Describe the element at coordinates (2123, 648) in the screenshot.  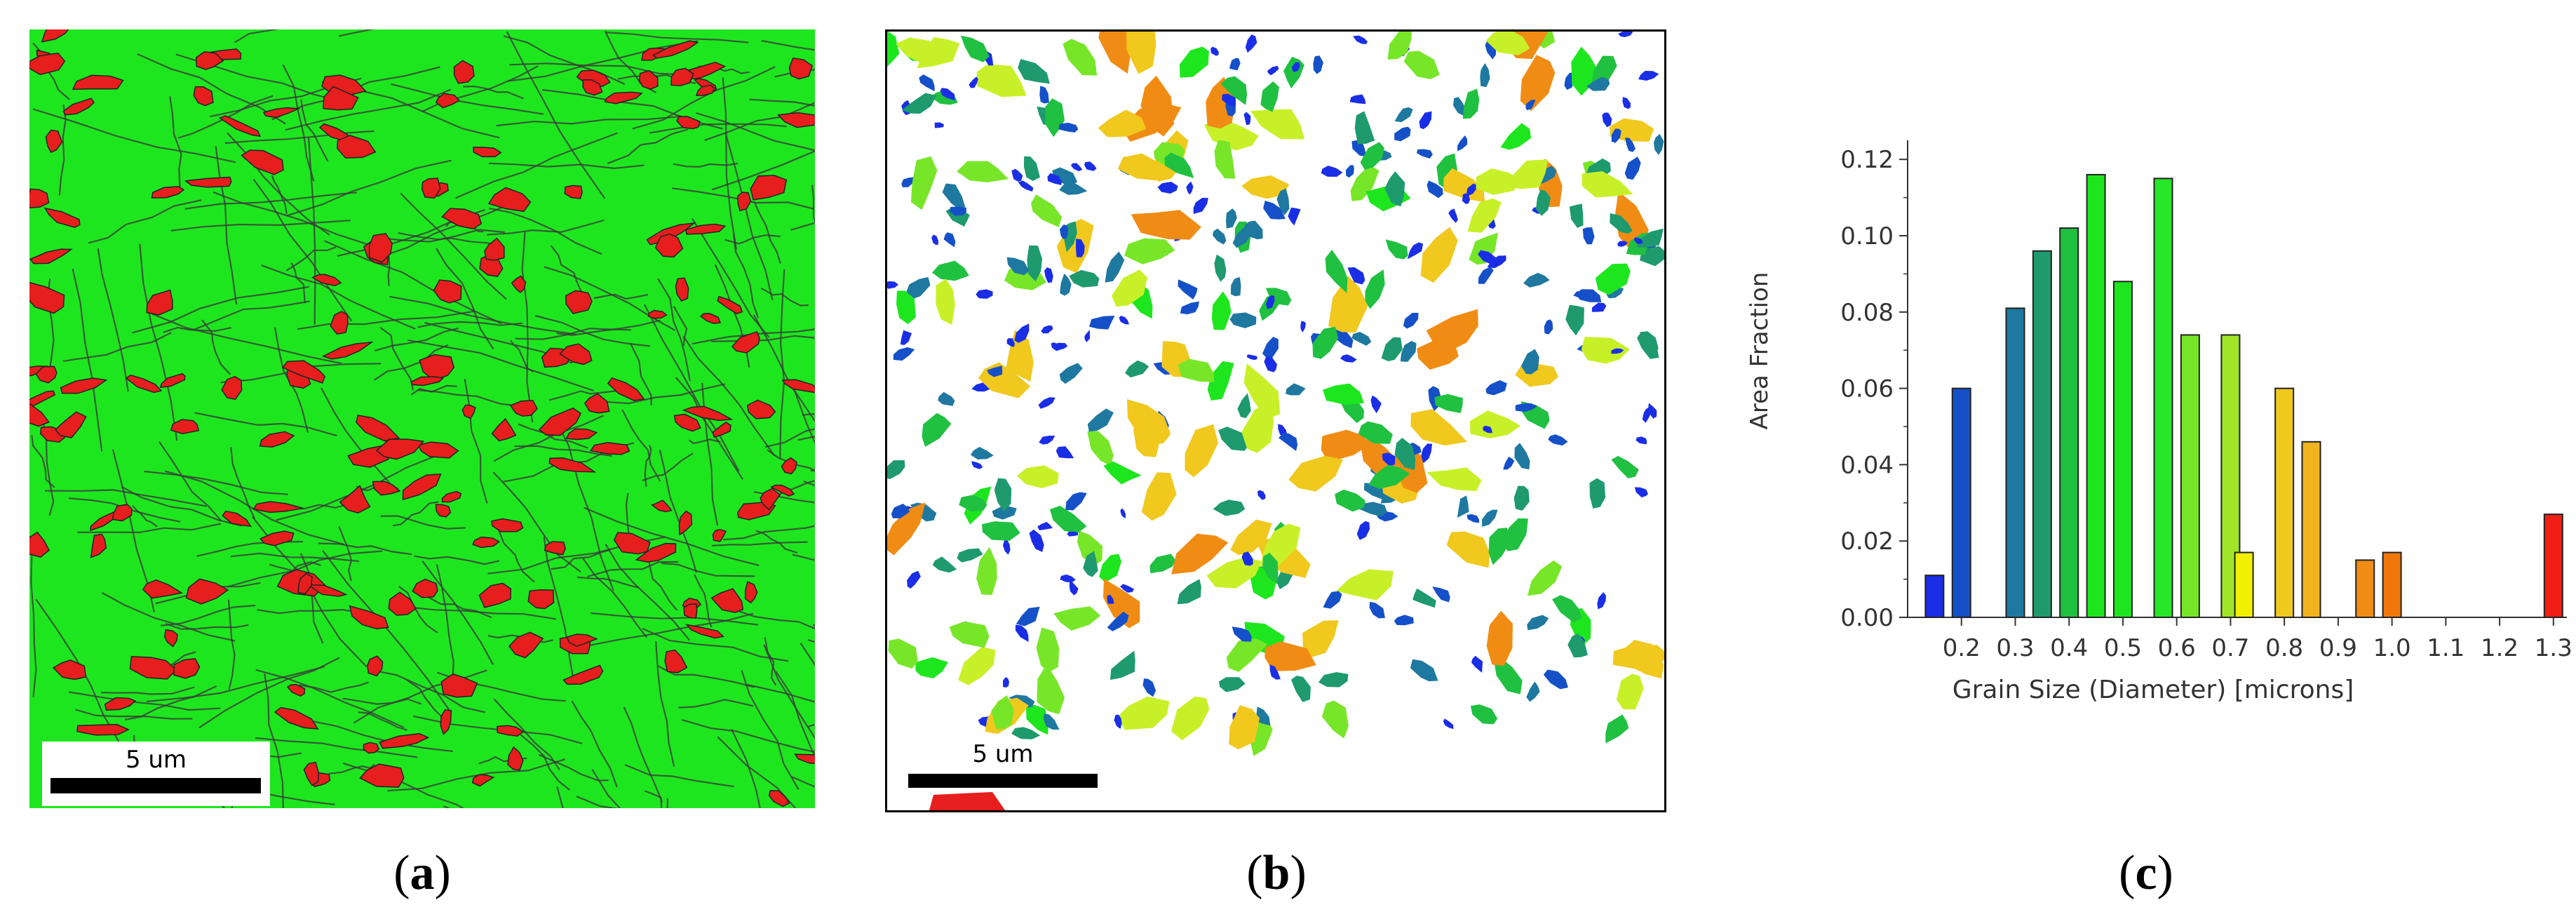
I see `x-tick-label: 0.5` at that location.